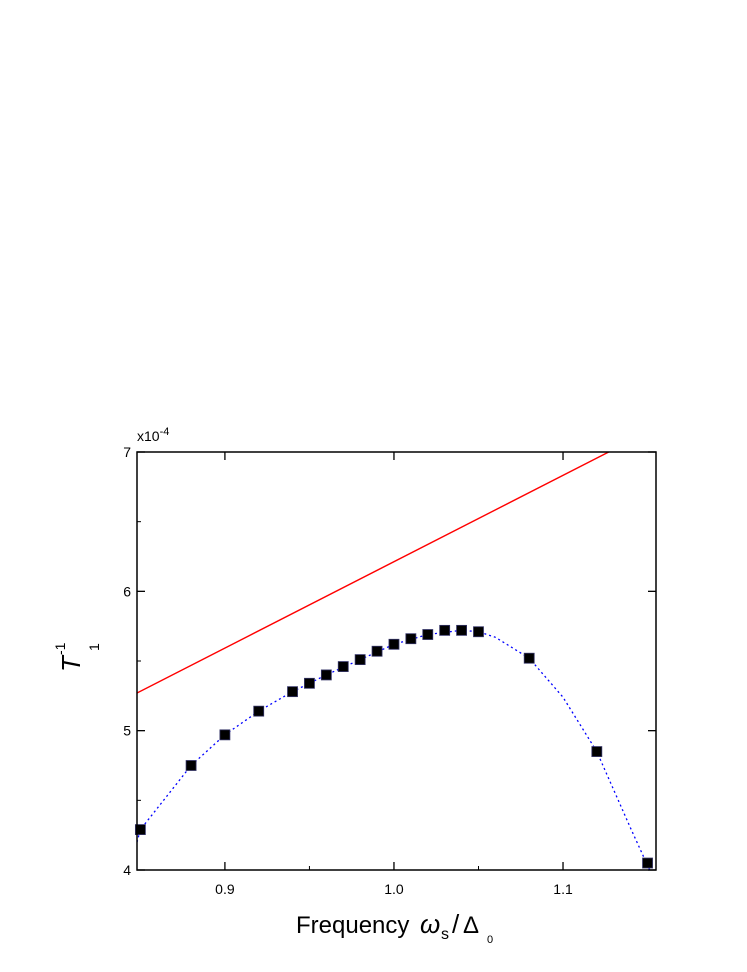  Describe the element at coordinates (445, 934) in the screenshot. I see `x-label-omega-subscript: s` at that location.